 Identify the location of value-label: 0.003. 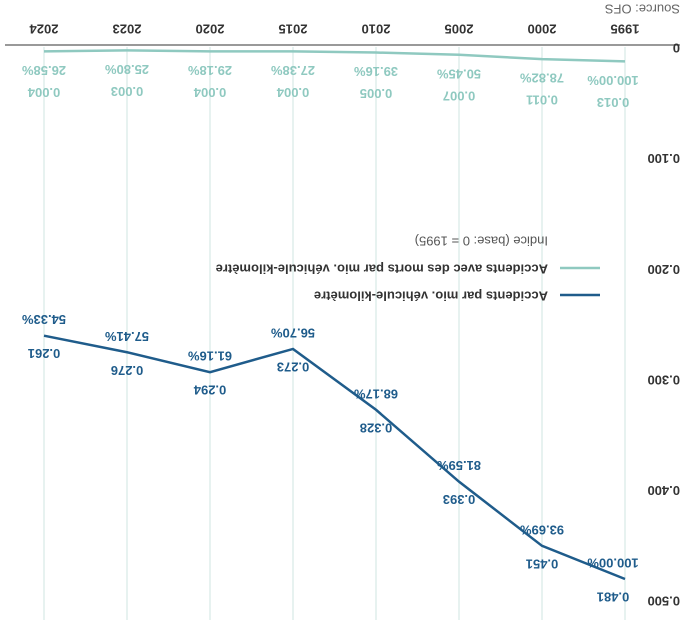
(127, 91).